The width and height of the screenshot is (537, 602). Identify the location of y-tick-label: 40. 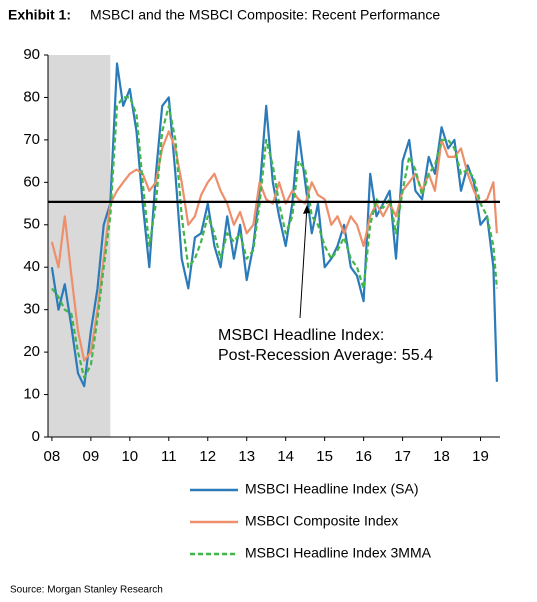
(31, 266).